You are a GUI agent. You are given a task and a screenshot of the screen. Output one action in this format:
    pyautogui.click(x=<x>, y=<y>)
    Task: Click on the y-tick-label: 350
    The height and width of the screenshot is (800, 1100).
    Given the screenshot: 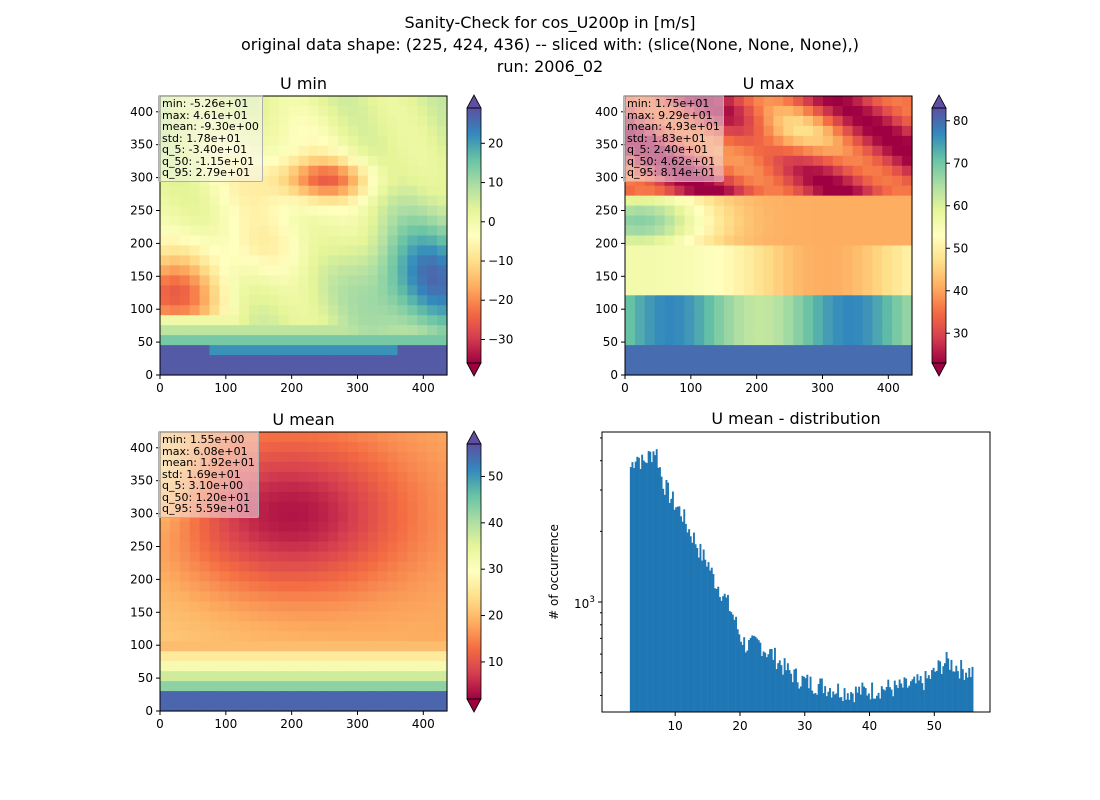 What is the action you would take?
    pyautogui.click(x=606, y=145)
    